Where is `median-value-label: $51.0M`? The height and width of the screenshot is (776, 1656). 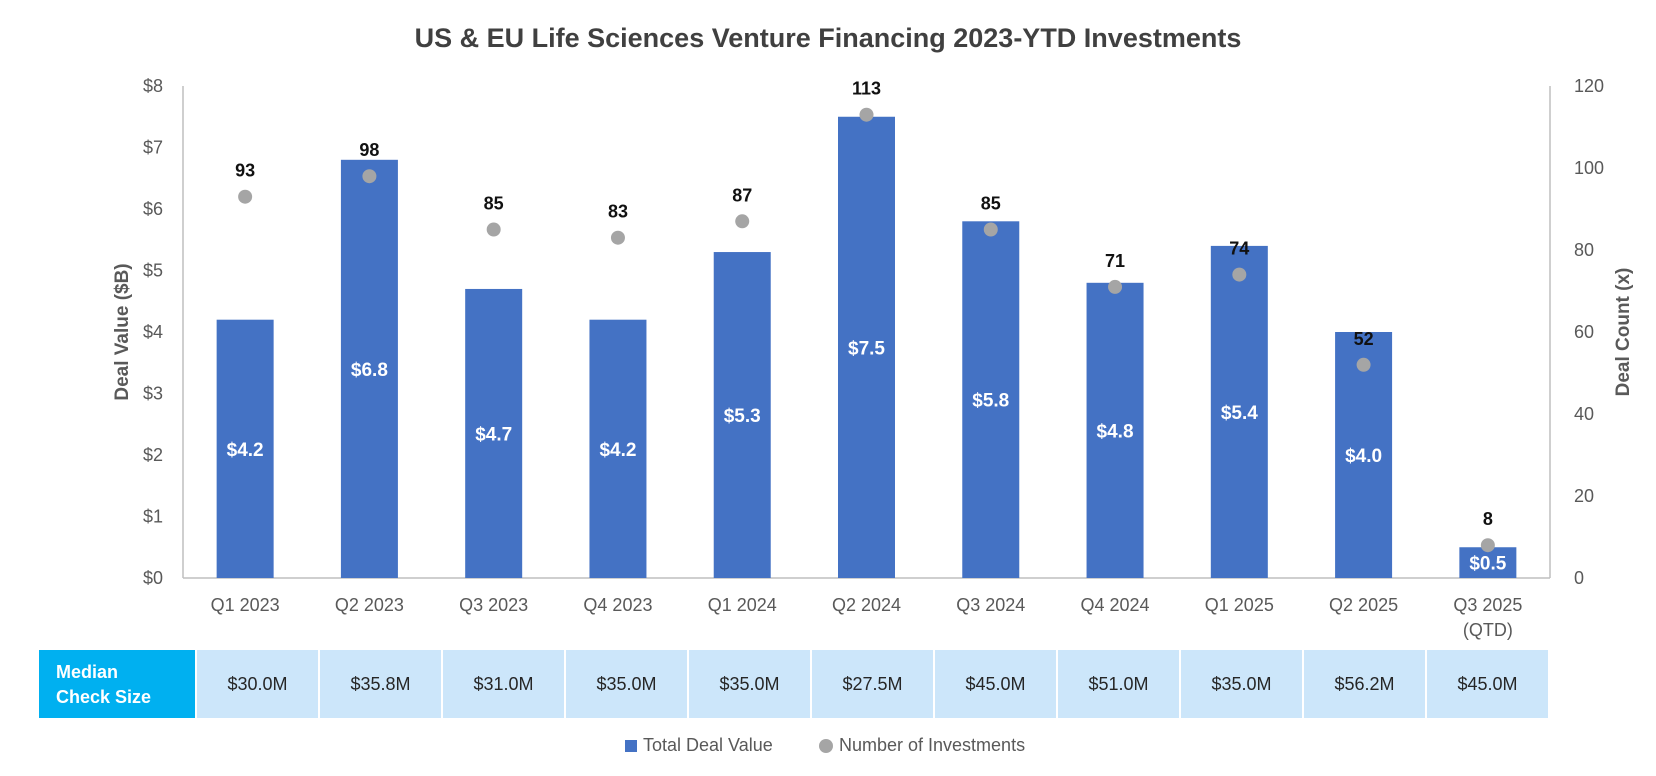
median-value-label: $51.0M is located at coordinates (1118, 684).